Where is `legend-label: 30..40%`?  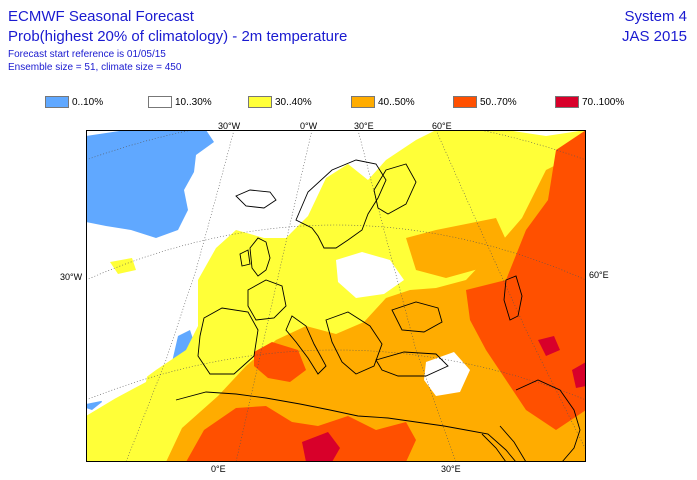
legend-label: 30..40% is located at coordinates (293, 102).